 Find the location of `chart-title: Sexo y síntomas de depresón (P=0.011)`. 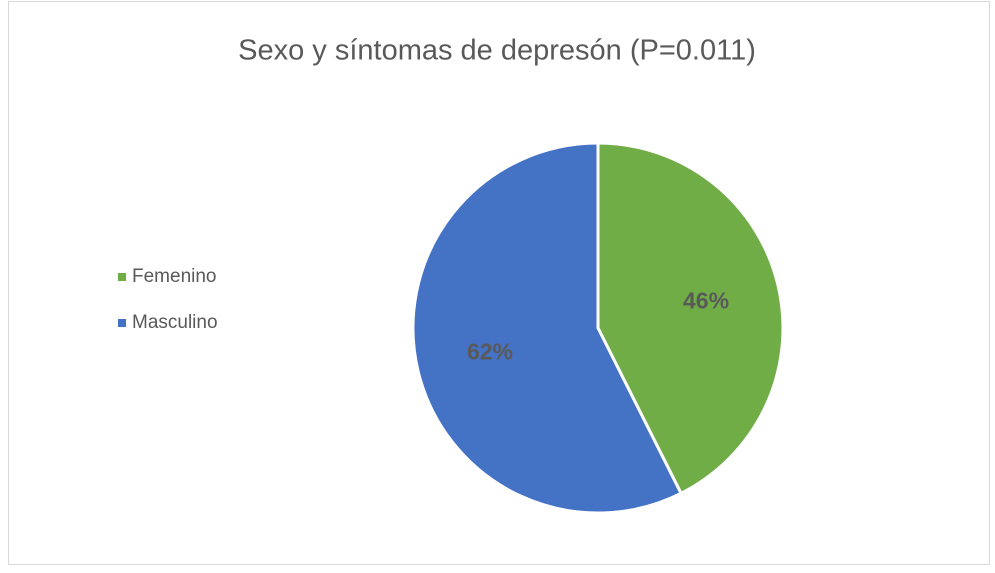

chart-title: Sexo y síntomas de depresón (P=0.011) is located at coordinates (497, 51).